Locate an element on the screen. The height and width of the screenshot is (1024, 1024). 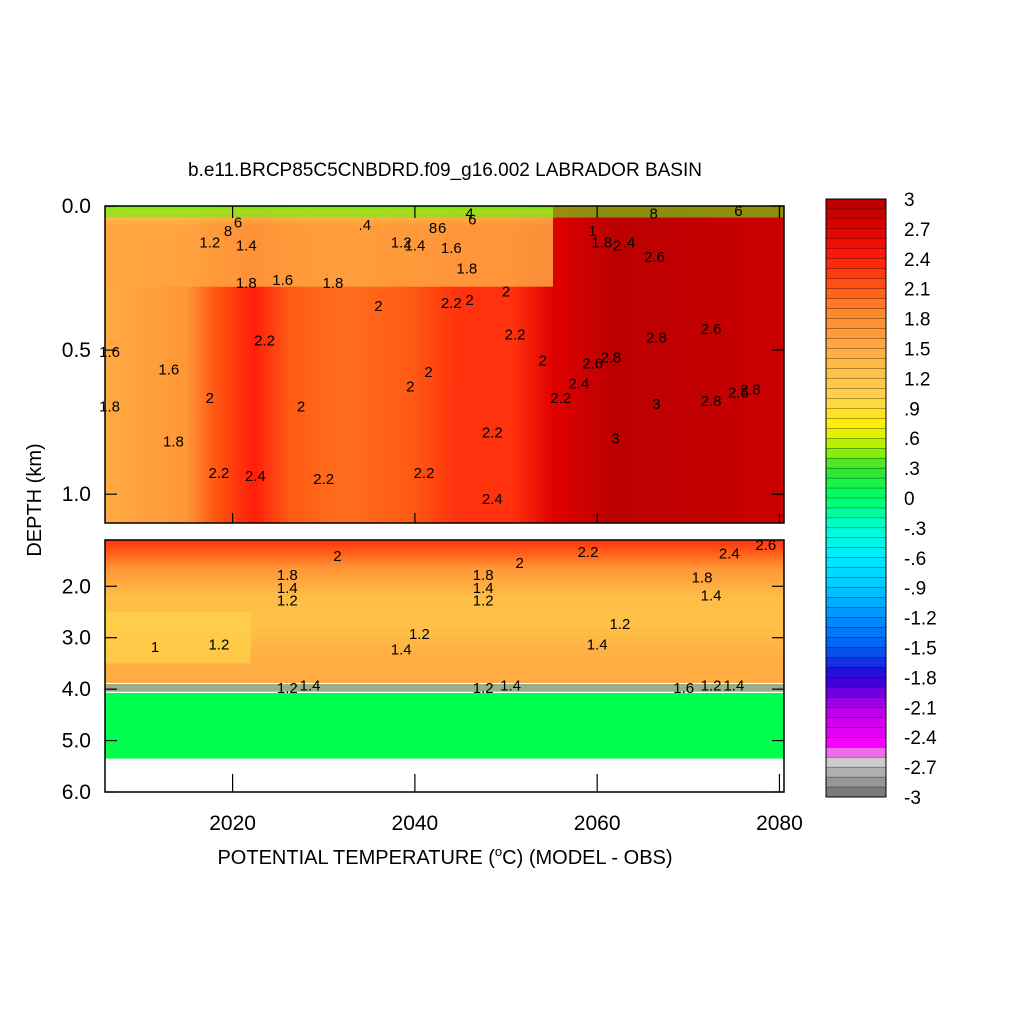
y-tick-label: 0.5 is located at coordinates (76, 350).